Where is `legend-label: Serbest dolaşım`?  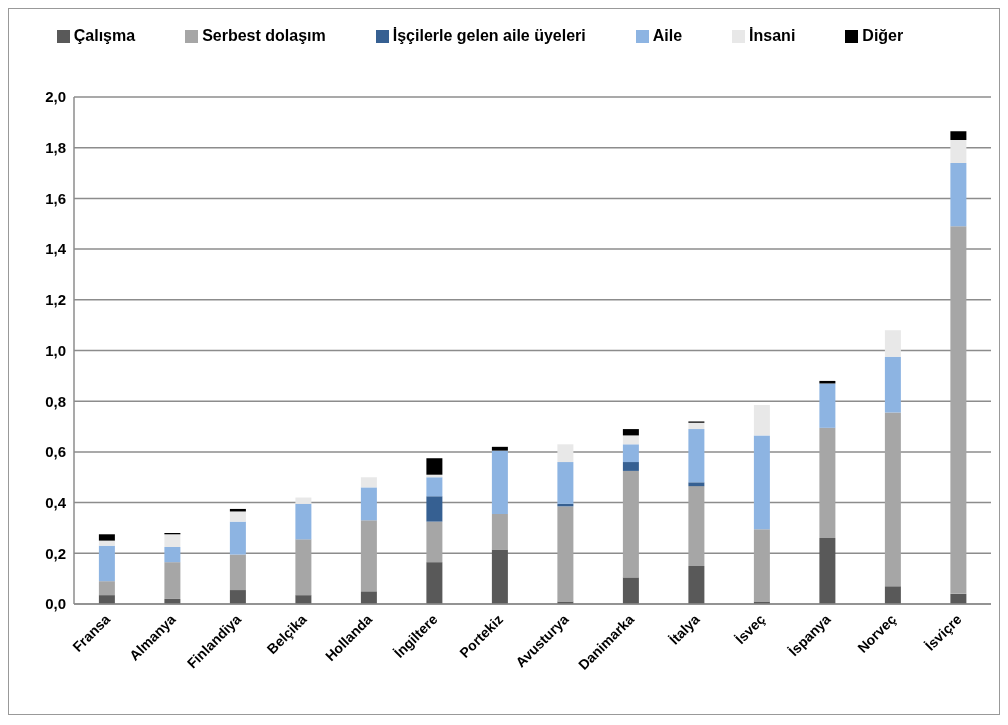
legend-label: Serbest dolaşım is located at coordinates (264, 35).